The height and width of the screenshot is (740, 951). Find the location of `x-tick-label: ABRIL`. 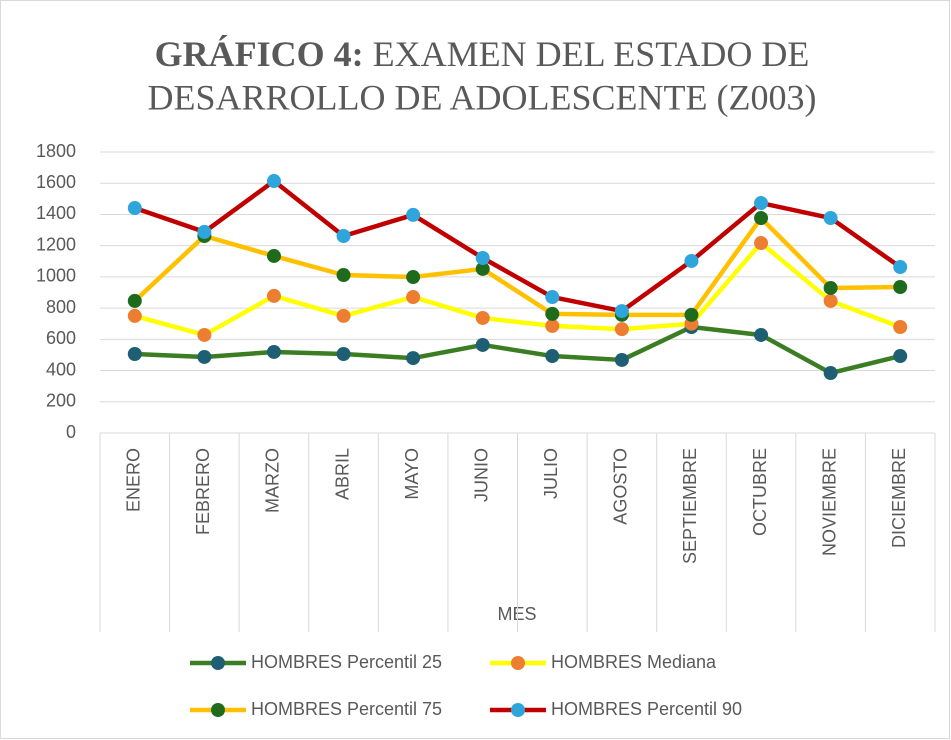

x-tick-label: ABRIL is located at coordinates (342, 474).